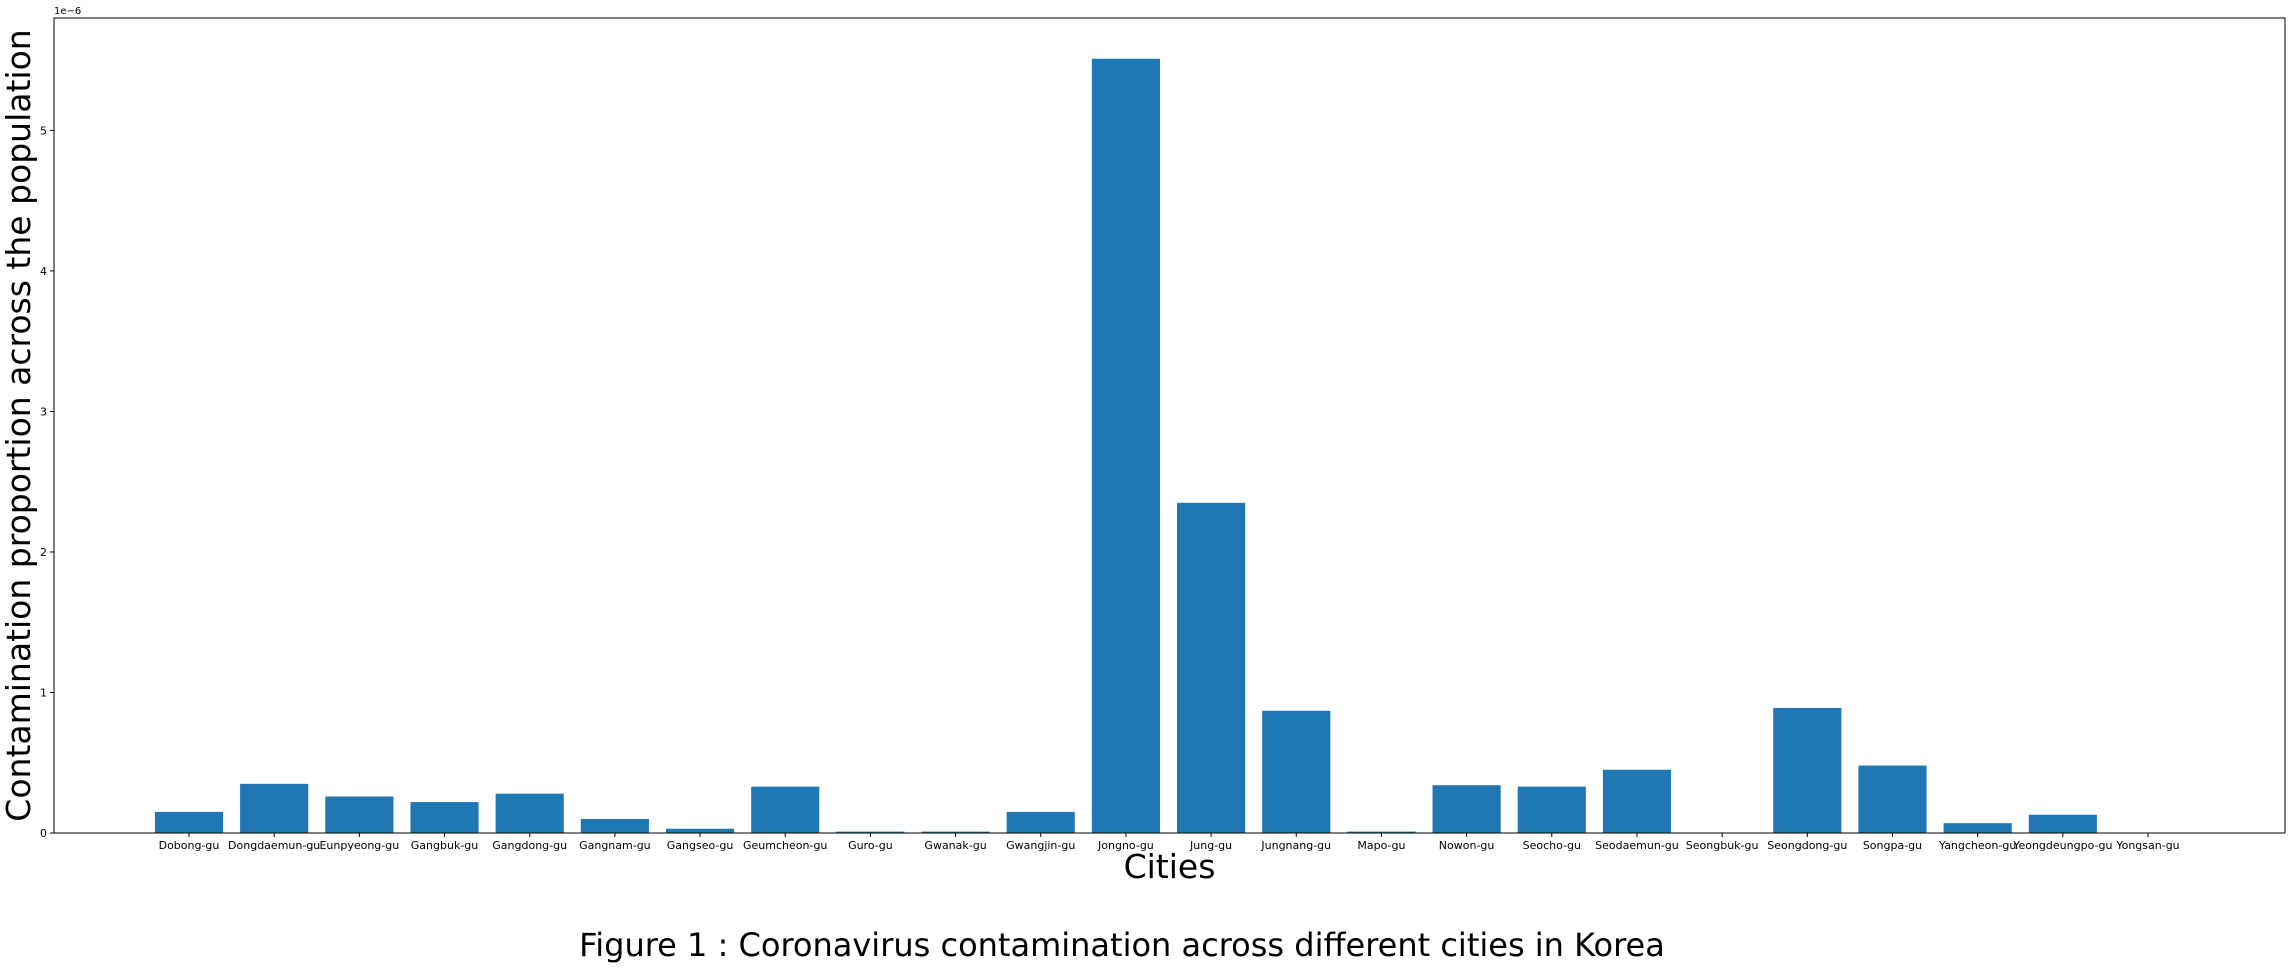 This screenshot has width=2292, height=969. Describe the element at coordinates (359, 814) in the screenshot. I see `bar-eunpyeong-gu` at that location.